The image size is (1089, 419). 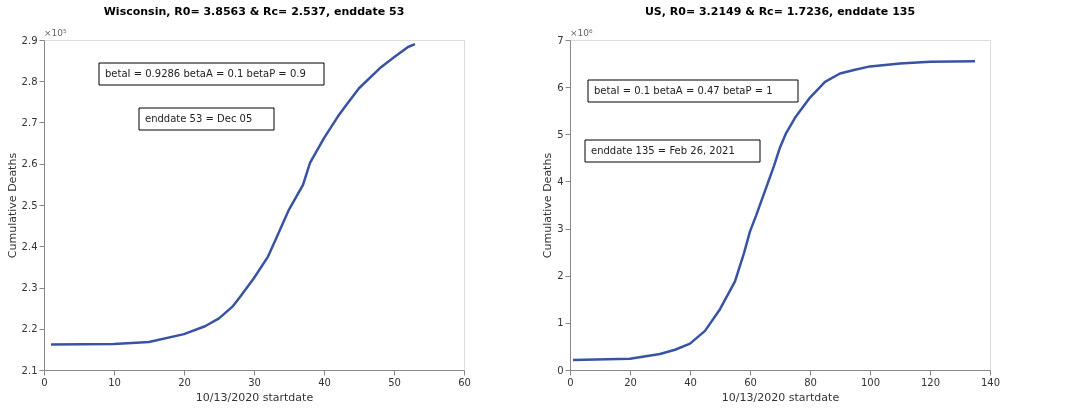 What do you see at coordinates (29, 287) in the screenshot?
I see `y-tick-label: 2.3` at bounding box center [29, 287].